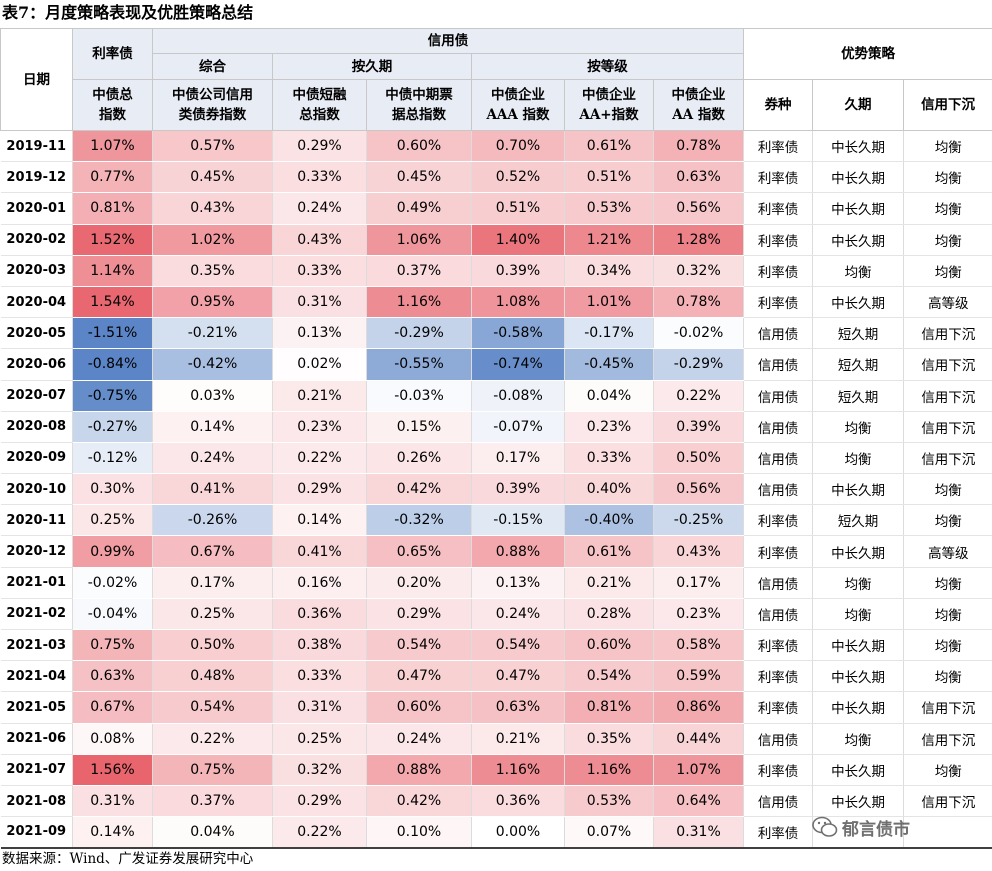  I want to click on value-cell: 0.44%, so click(698, 739).